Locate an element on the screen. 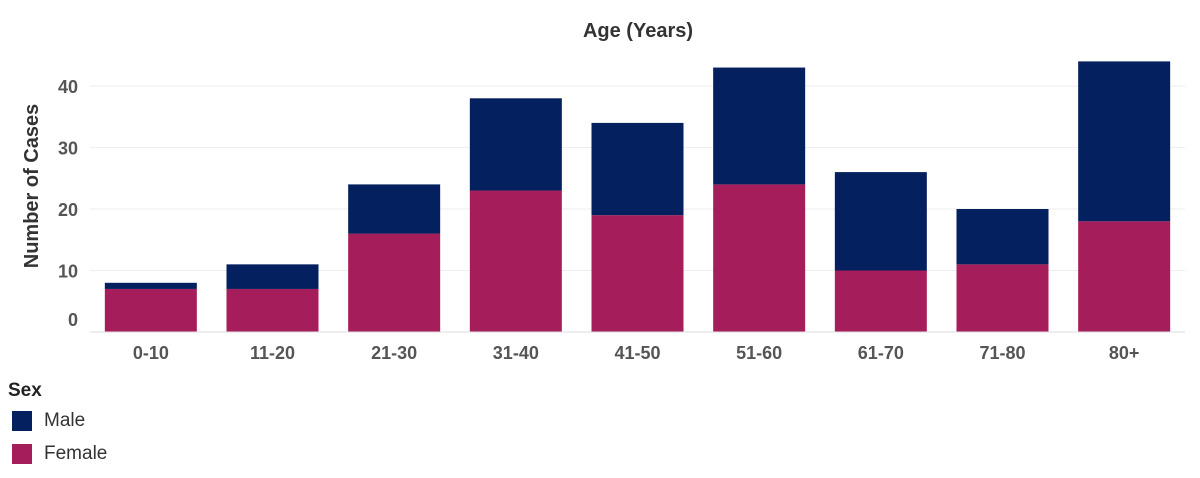 This screenshot has width=1200, height=478. x-tick-label: 31-40 is located at coordinates (516, 353).